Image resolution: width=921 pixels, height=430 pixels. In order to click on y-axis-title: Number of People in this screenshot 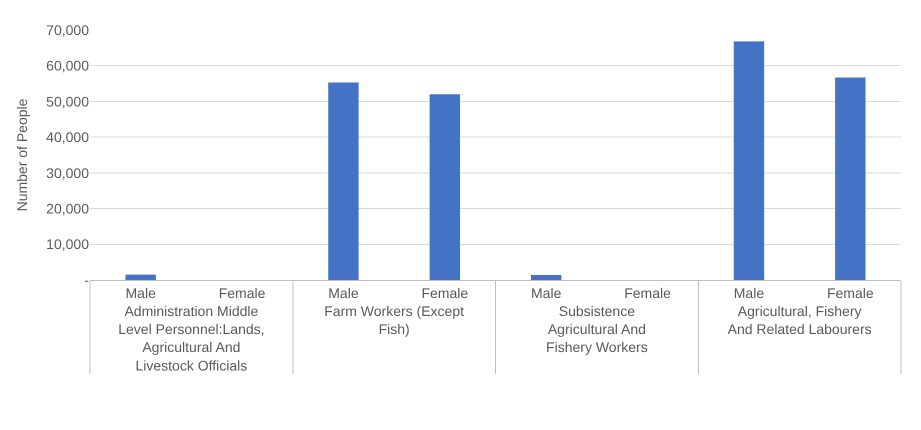, I will do `click(22, 155)`.